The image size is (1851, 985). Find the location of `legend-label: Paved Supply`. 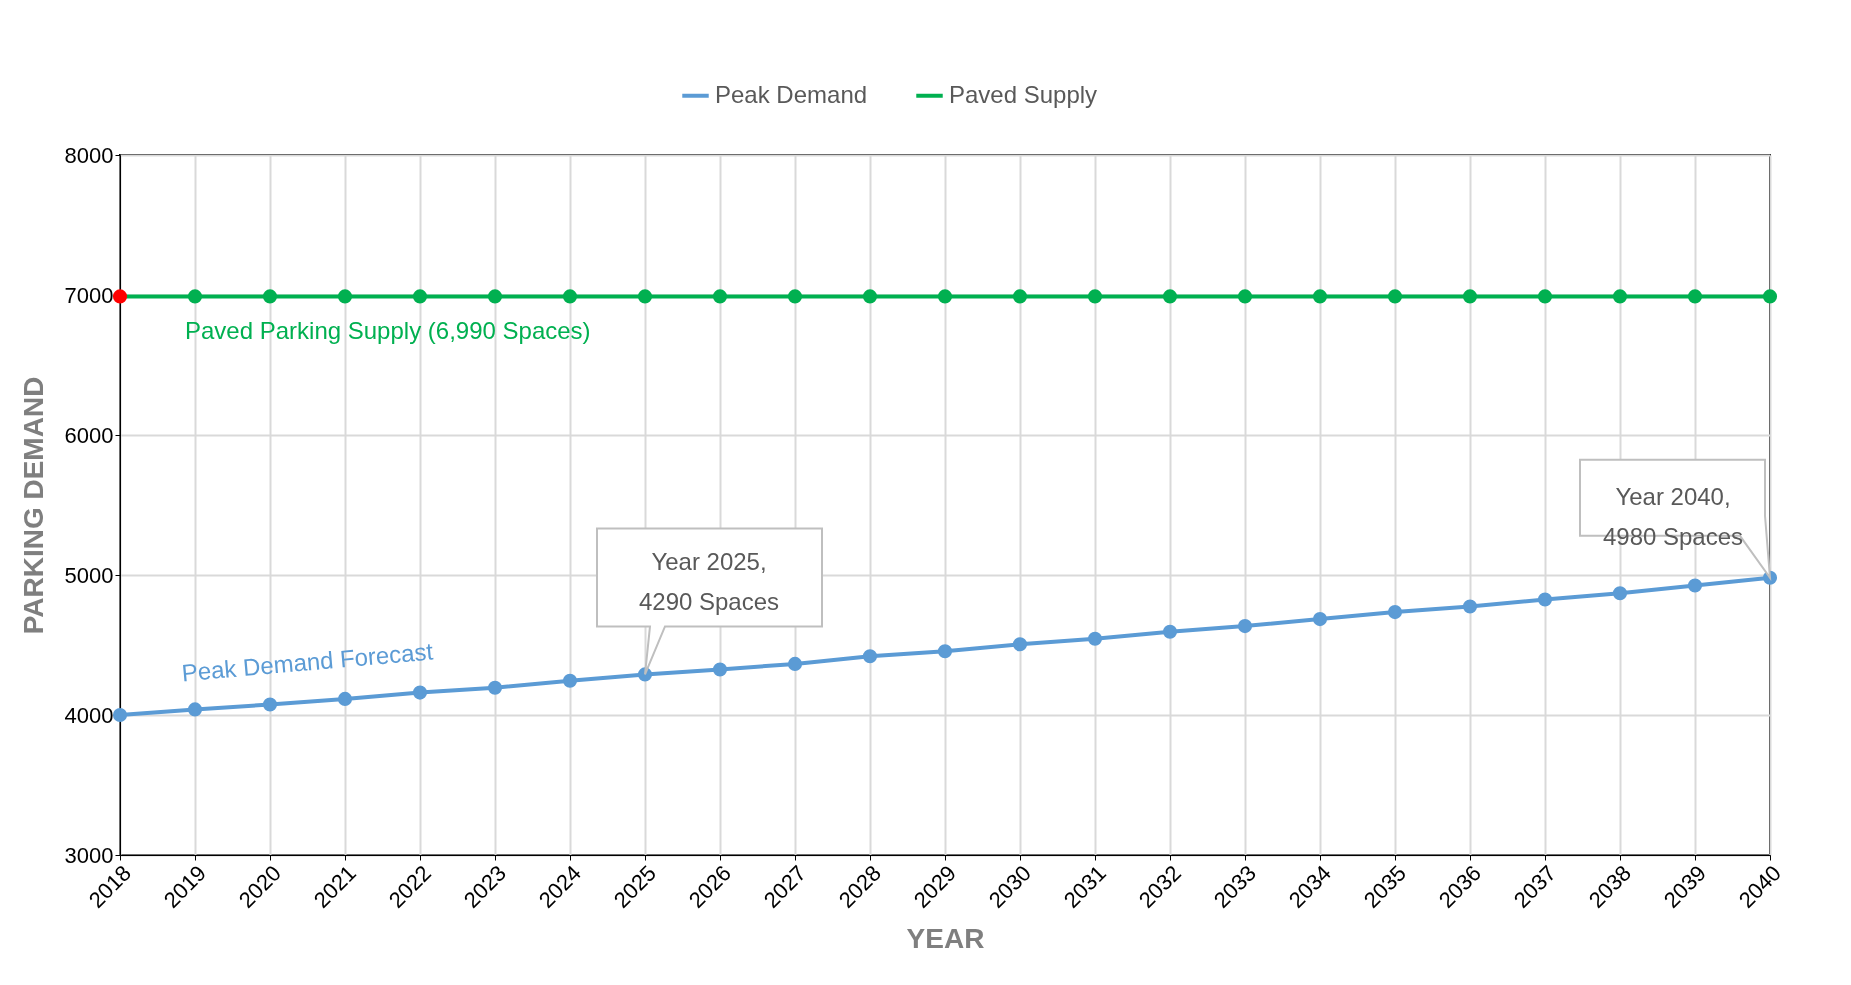

legend-label: Paved Supply is located at coordinates (1023, 94).